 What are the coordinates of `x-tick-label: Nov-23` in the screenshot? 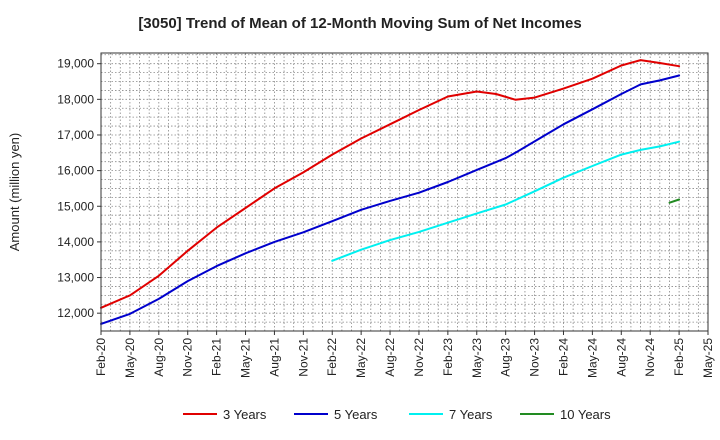 It's located at (535, 357).